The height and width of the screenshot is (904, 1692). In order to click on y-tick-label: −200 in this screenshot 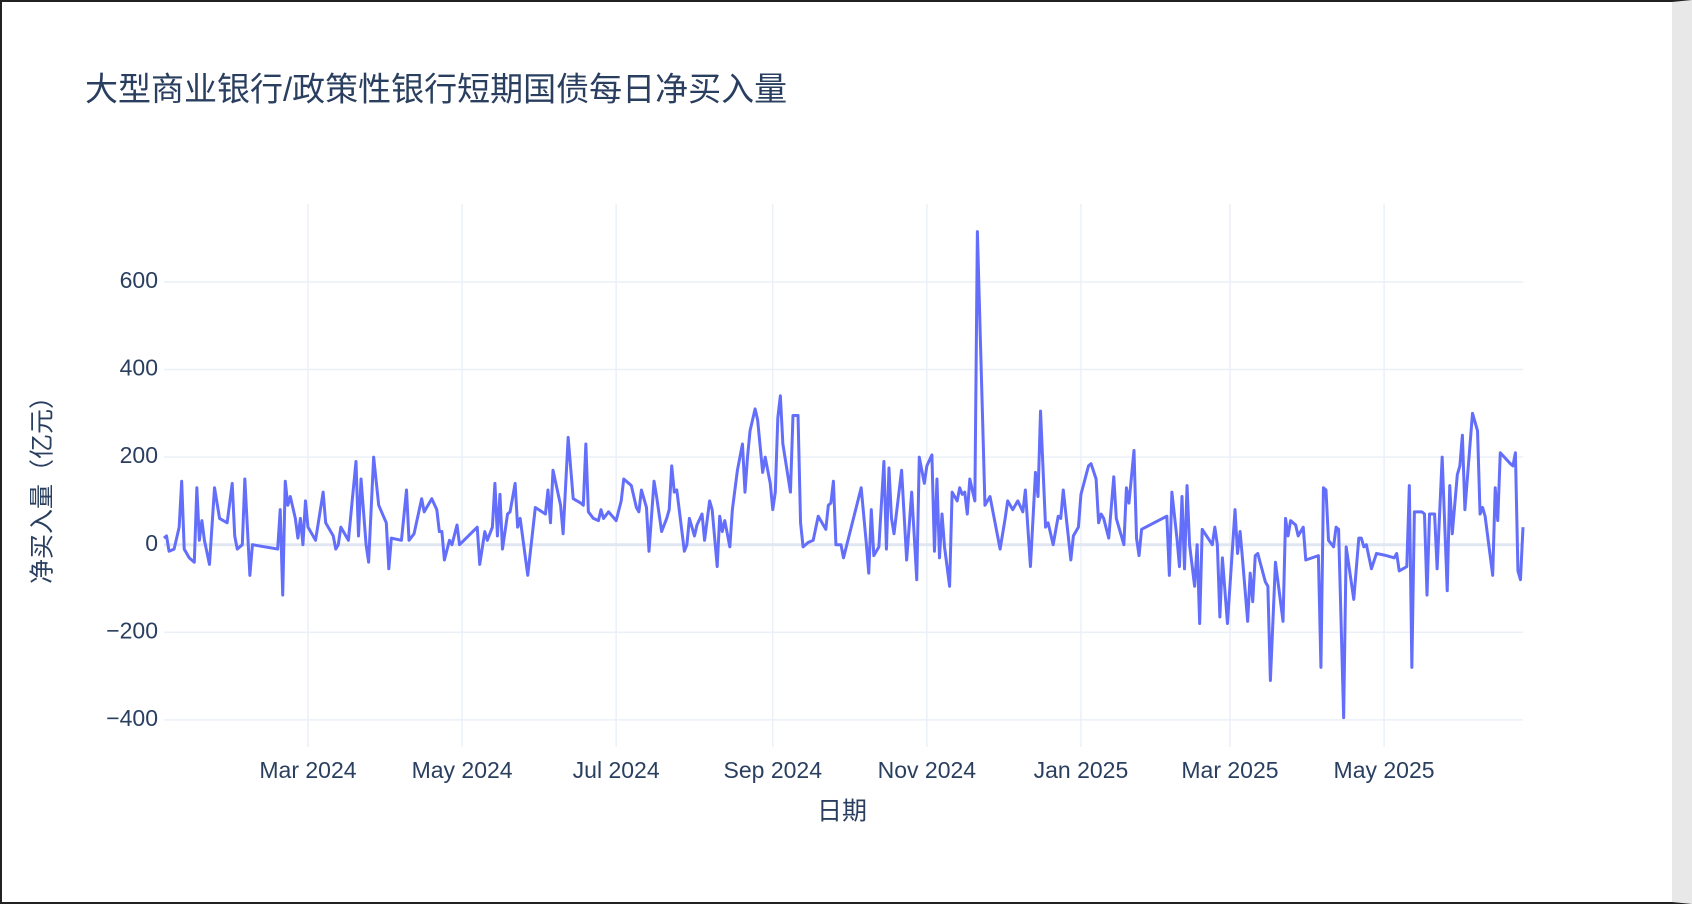, I will do `click(132, 630)`.